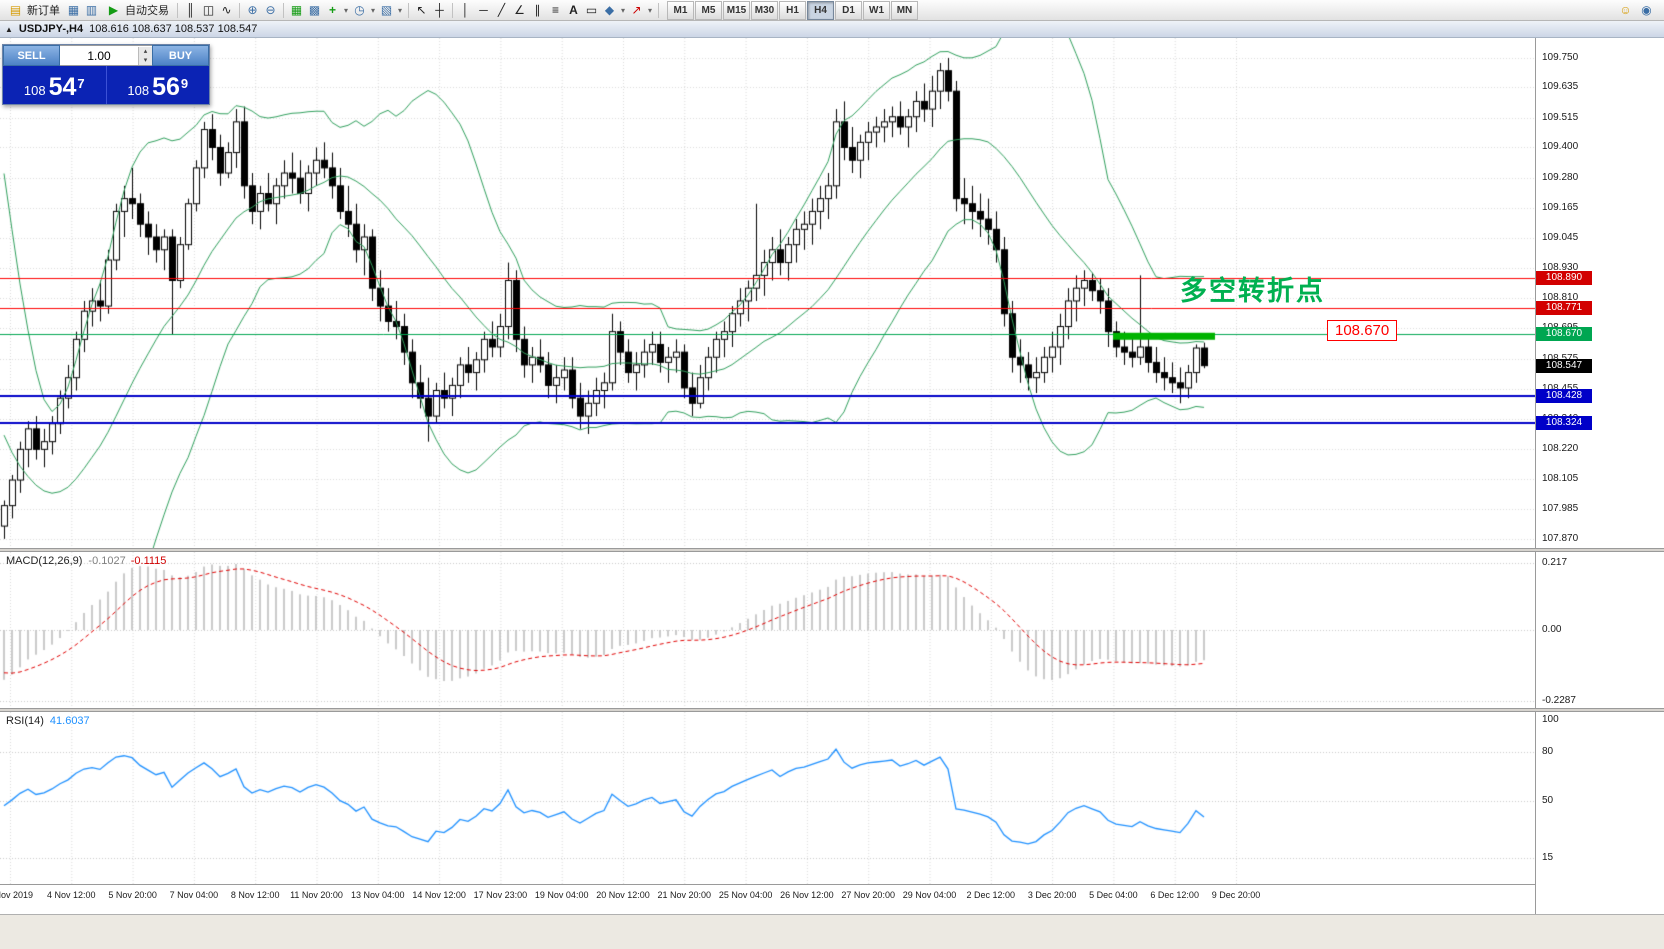  I want to click on globe-icon: ◉, so click(1646, 10).